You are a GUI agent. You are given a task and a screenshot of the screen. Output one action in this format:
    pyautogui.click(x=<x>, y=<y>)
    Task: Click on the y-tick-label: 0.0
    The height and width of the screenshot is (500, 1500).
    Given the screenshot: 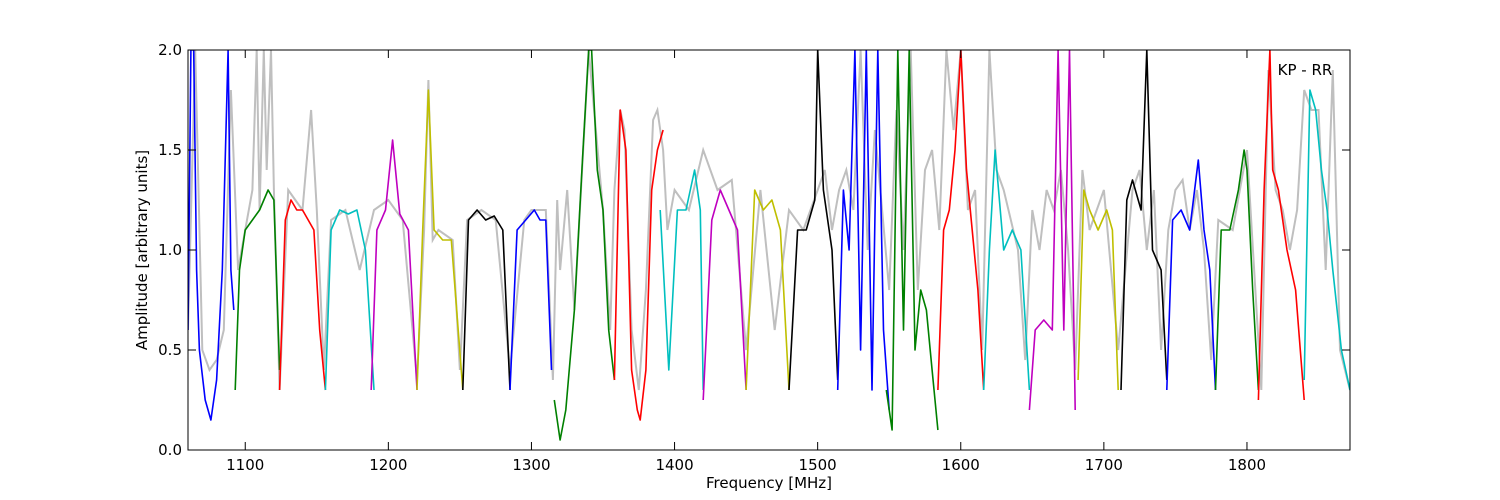 What is the action you would take?
    pyautogui.click(x=170, y=450)
    